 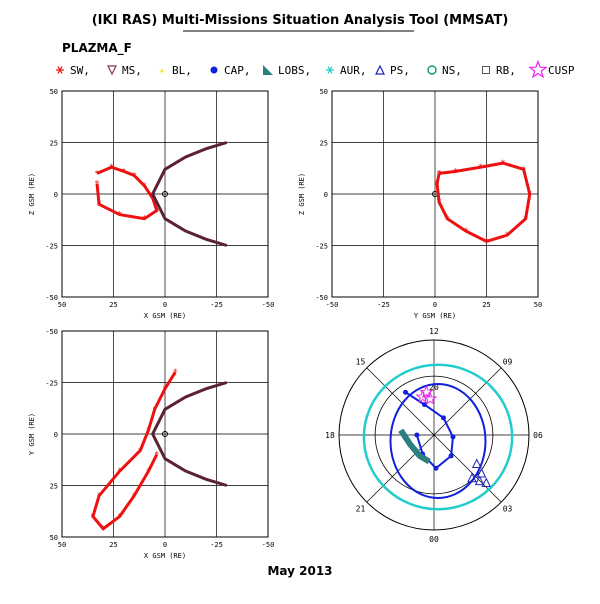 What do you see at coordinates (112, 70) in the screenshot?
I see `down-triangle-icon` at bounding box center [112, 70].